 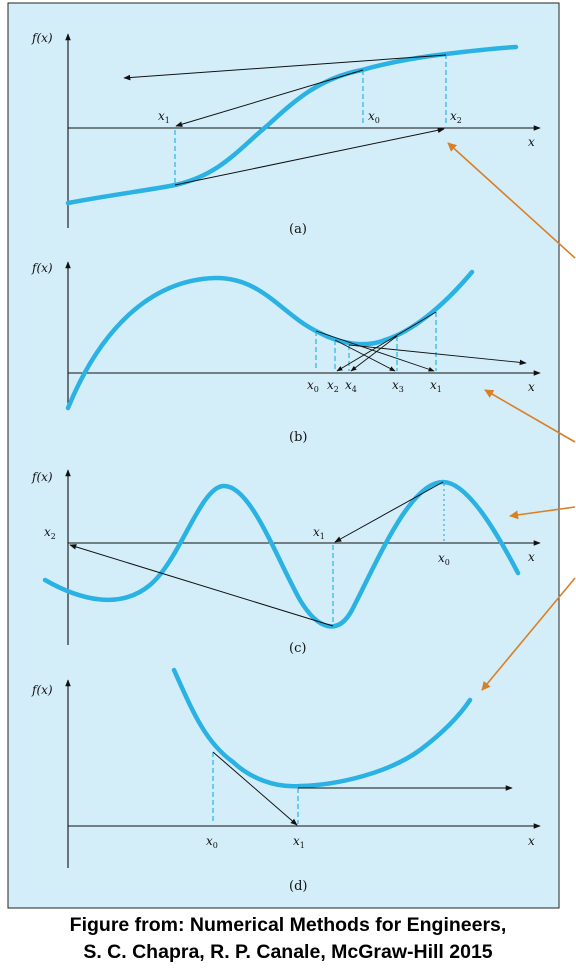 I want to click on point-label-x2-b: x2, so click(x=333, y=386).